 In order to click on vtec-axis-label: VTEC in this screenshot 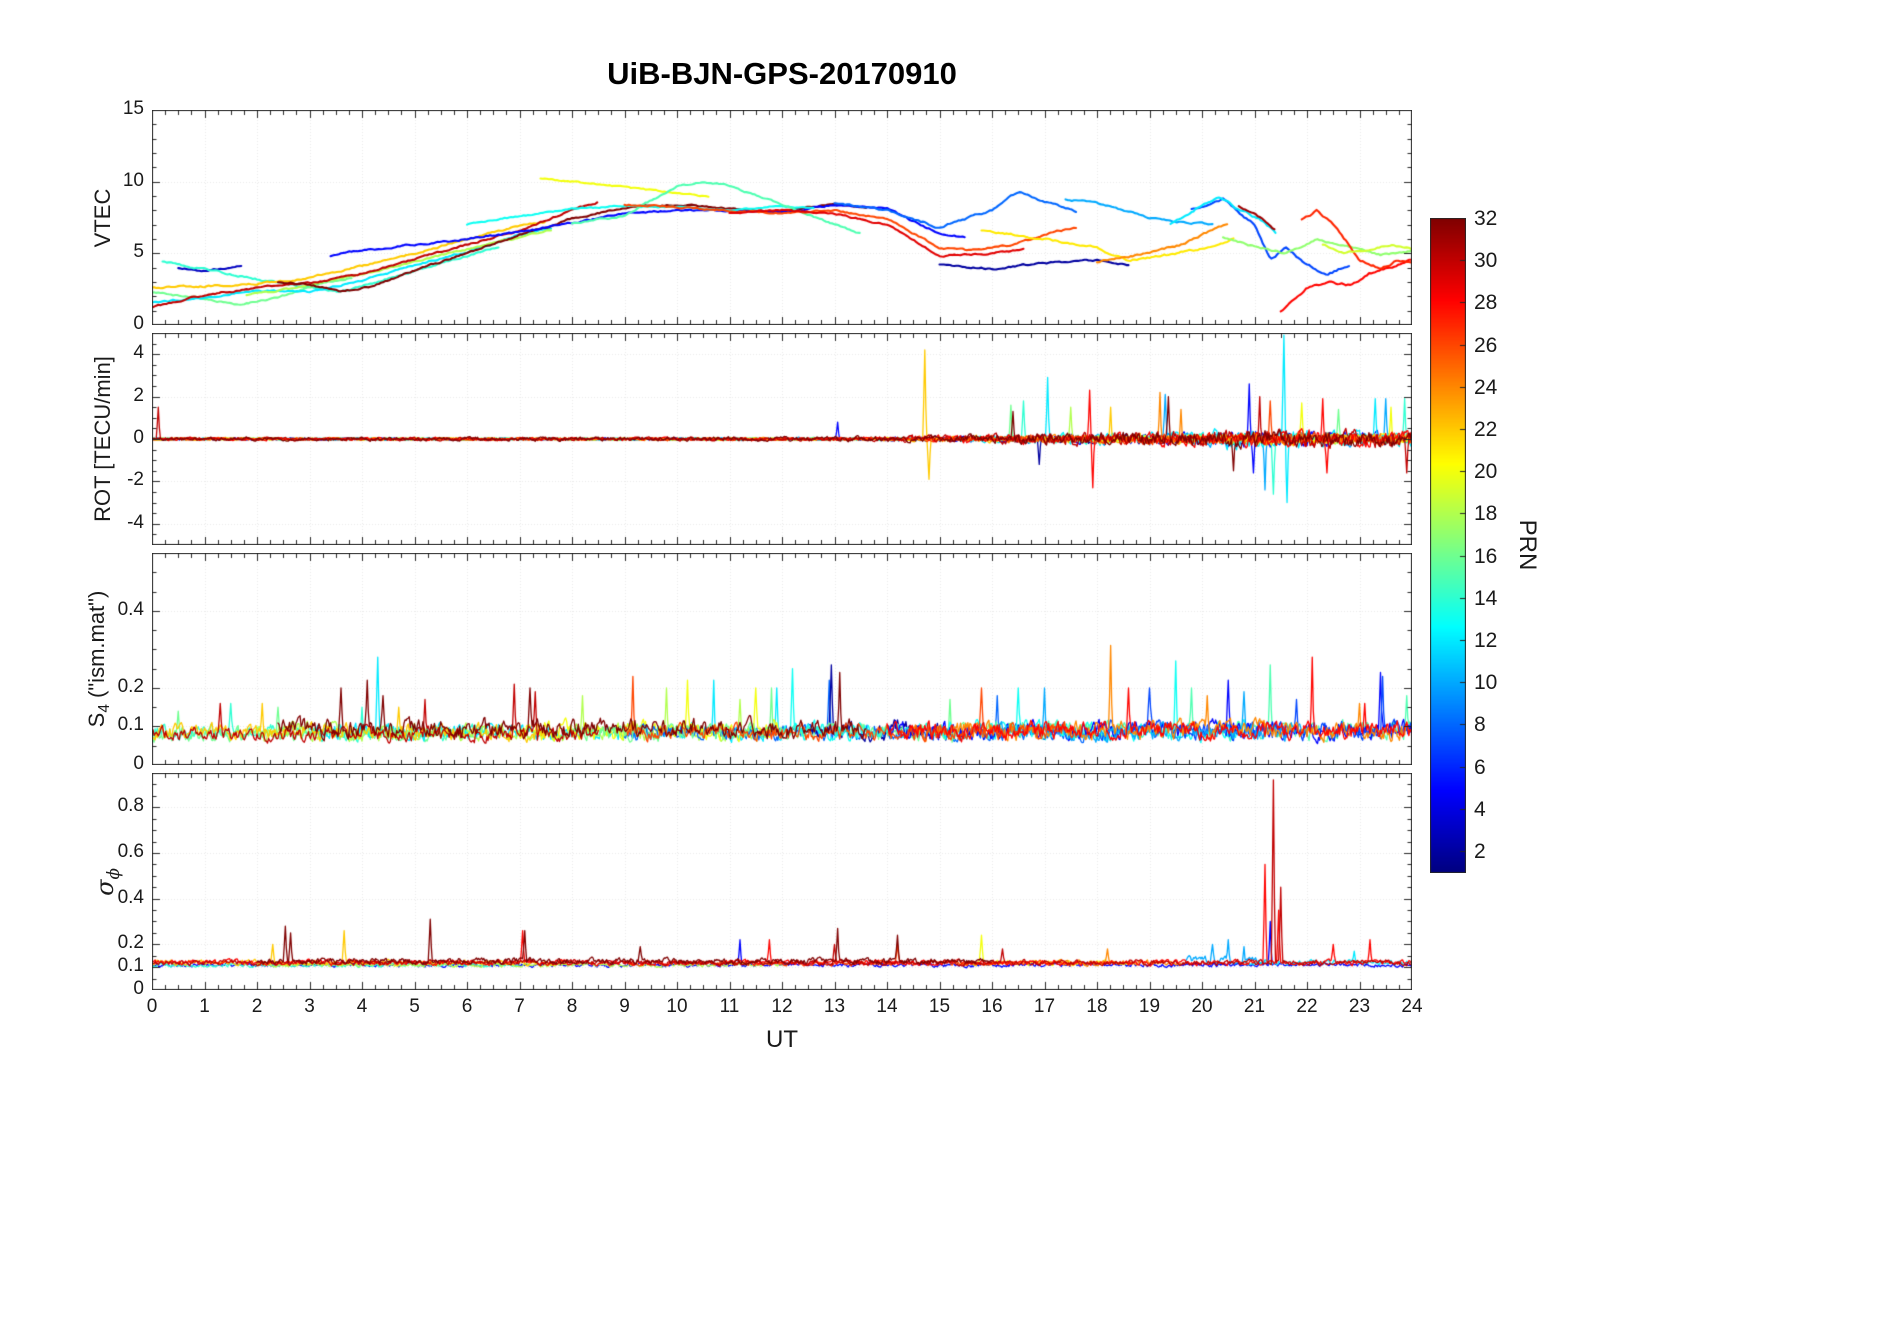, I will do `click(103, 218)`.